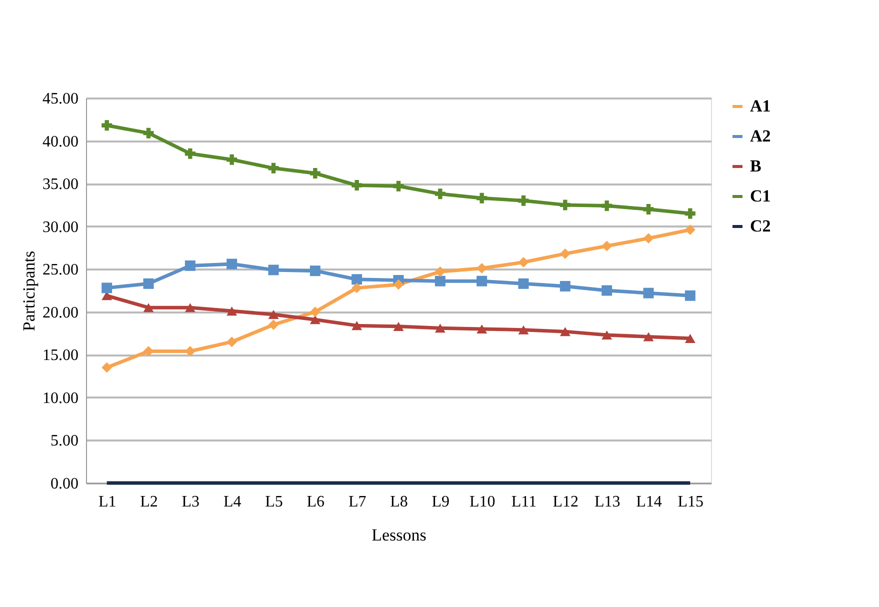 Image resolution: width=879 pixels, height=607 pixels. Describe the element at coordinates (760, 136) in the screenshot. I see `legend-label: A2` at that location.